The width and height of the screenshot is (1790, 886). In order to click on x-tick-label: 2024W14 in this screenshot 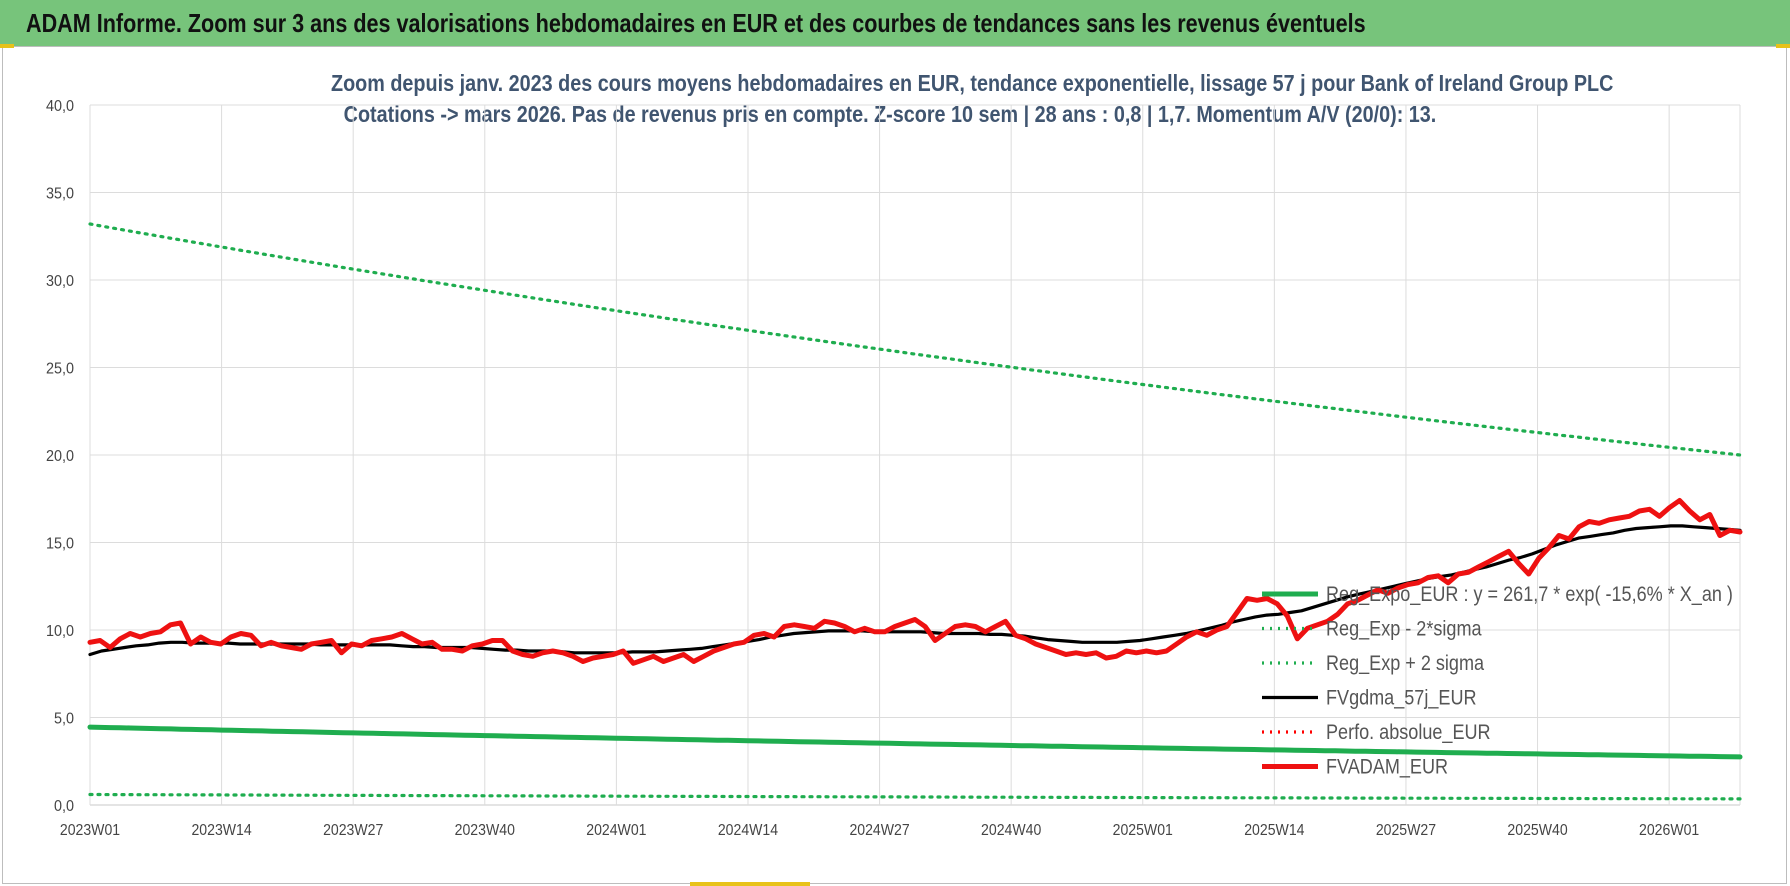, I will do `click(748, 830)`.